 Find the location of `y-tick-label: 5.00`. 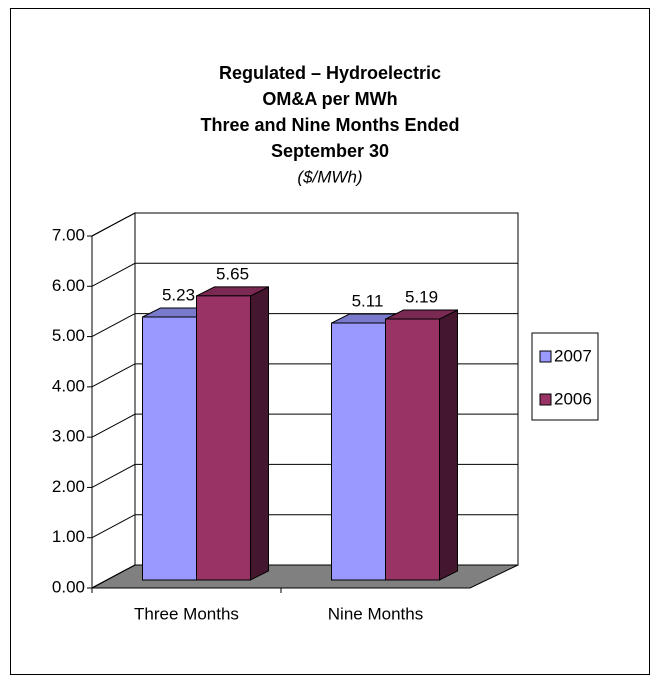

y-tick-label: 5.00 is located at coordinates (68, 335).